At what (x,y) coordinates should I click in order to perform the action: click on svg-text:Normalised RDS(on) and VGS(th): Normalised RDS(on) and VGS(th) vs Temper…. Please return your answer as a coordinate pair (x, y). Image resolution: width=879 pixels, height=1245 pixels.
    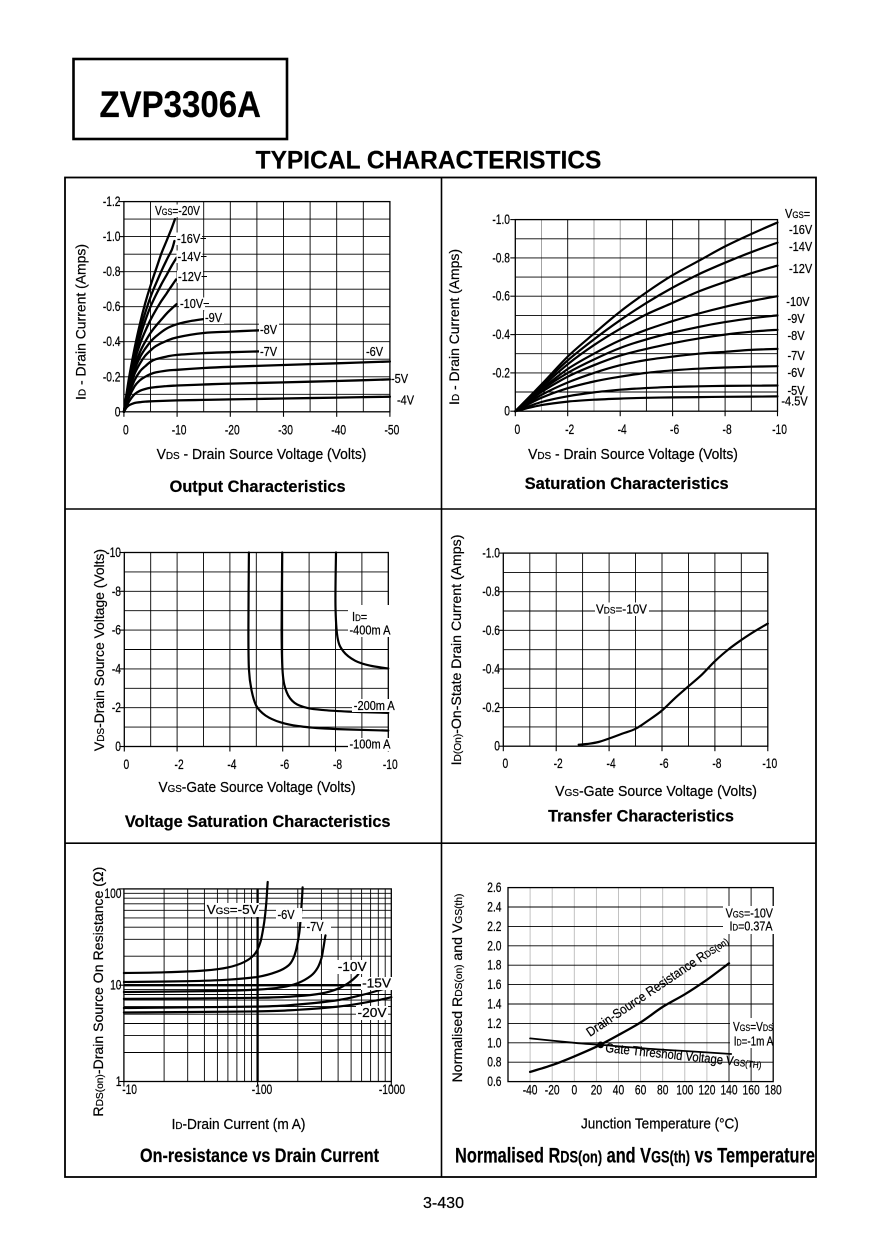
    Looking at the image, I should click on (635, 1156).